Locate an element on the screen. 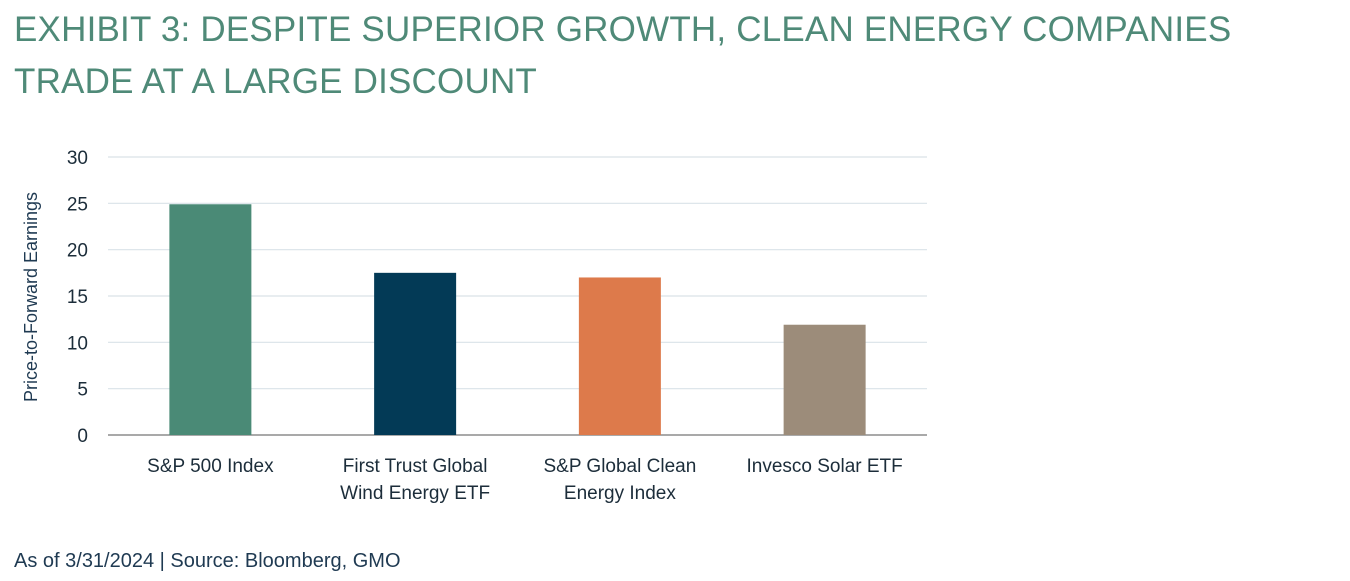 This screenshot has width=1350, height=581. y-tick-labels: 0 5 10 15 20 25 30 is located at coordinates (77, 297).